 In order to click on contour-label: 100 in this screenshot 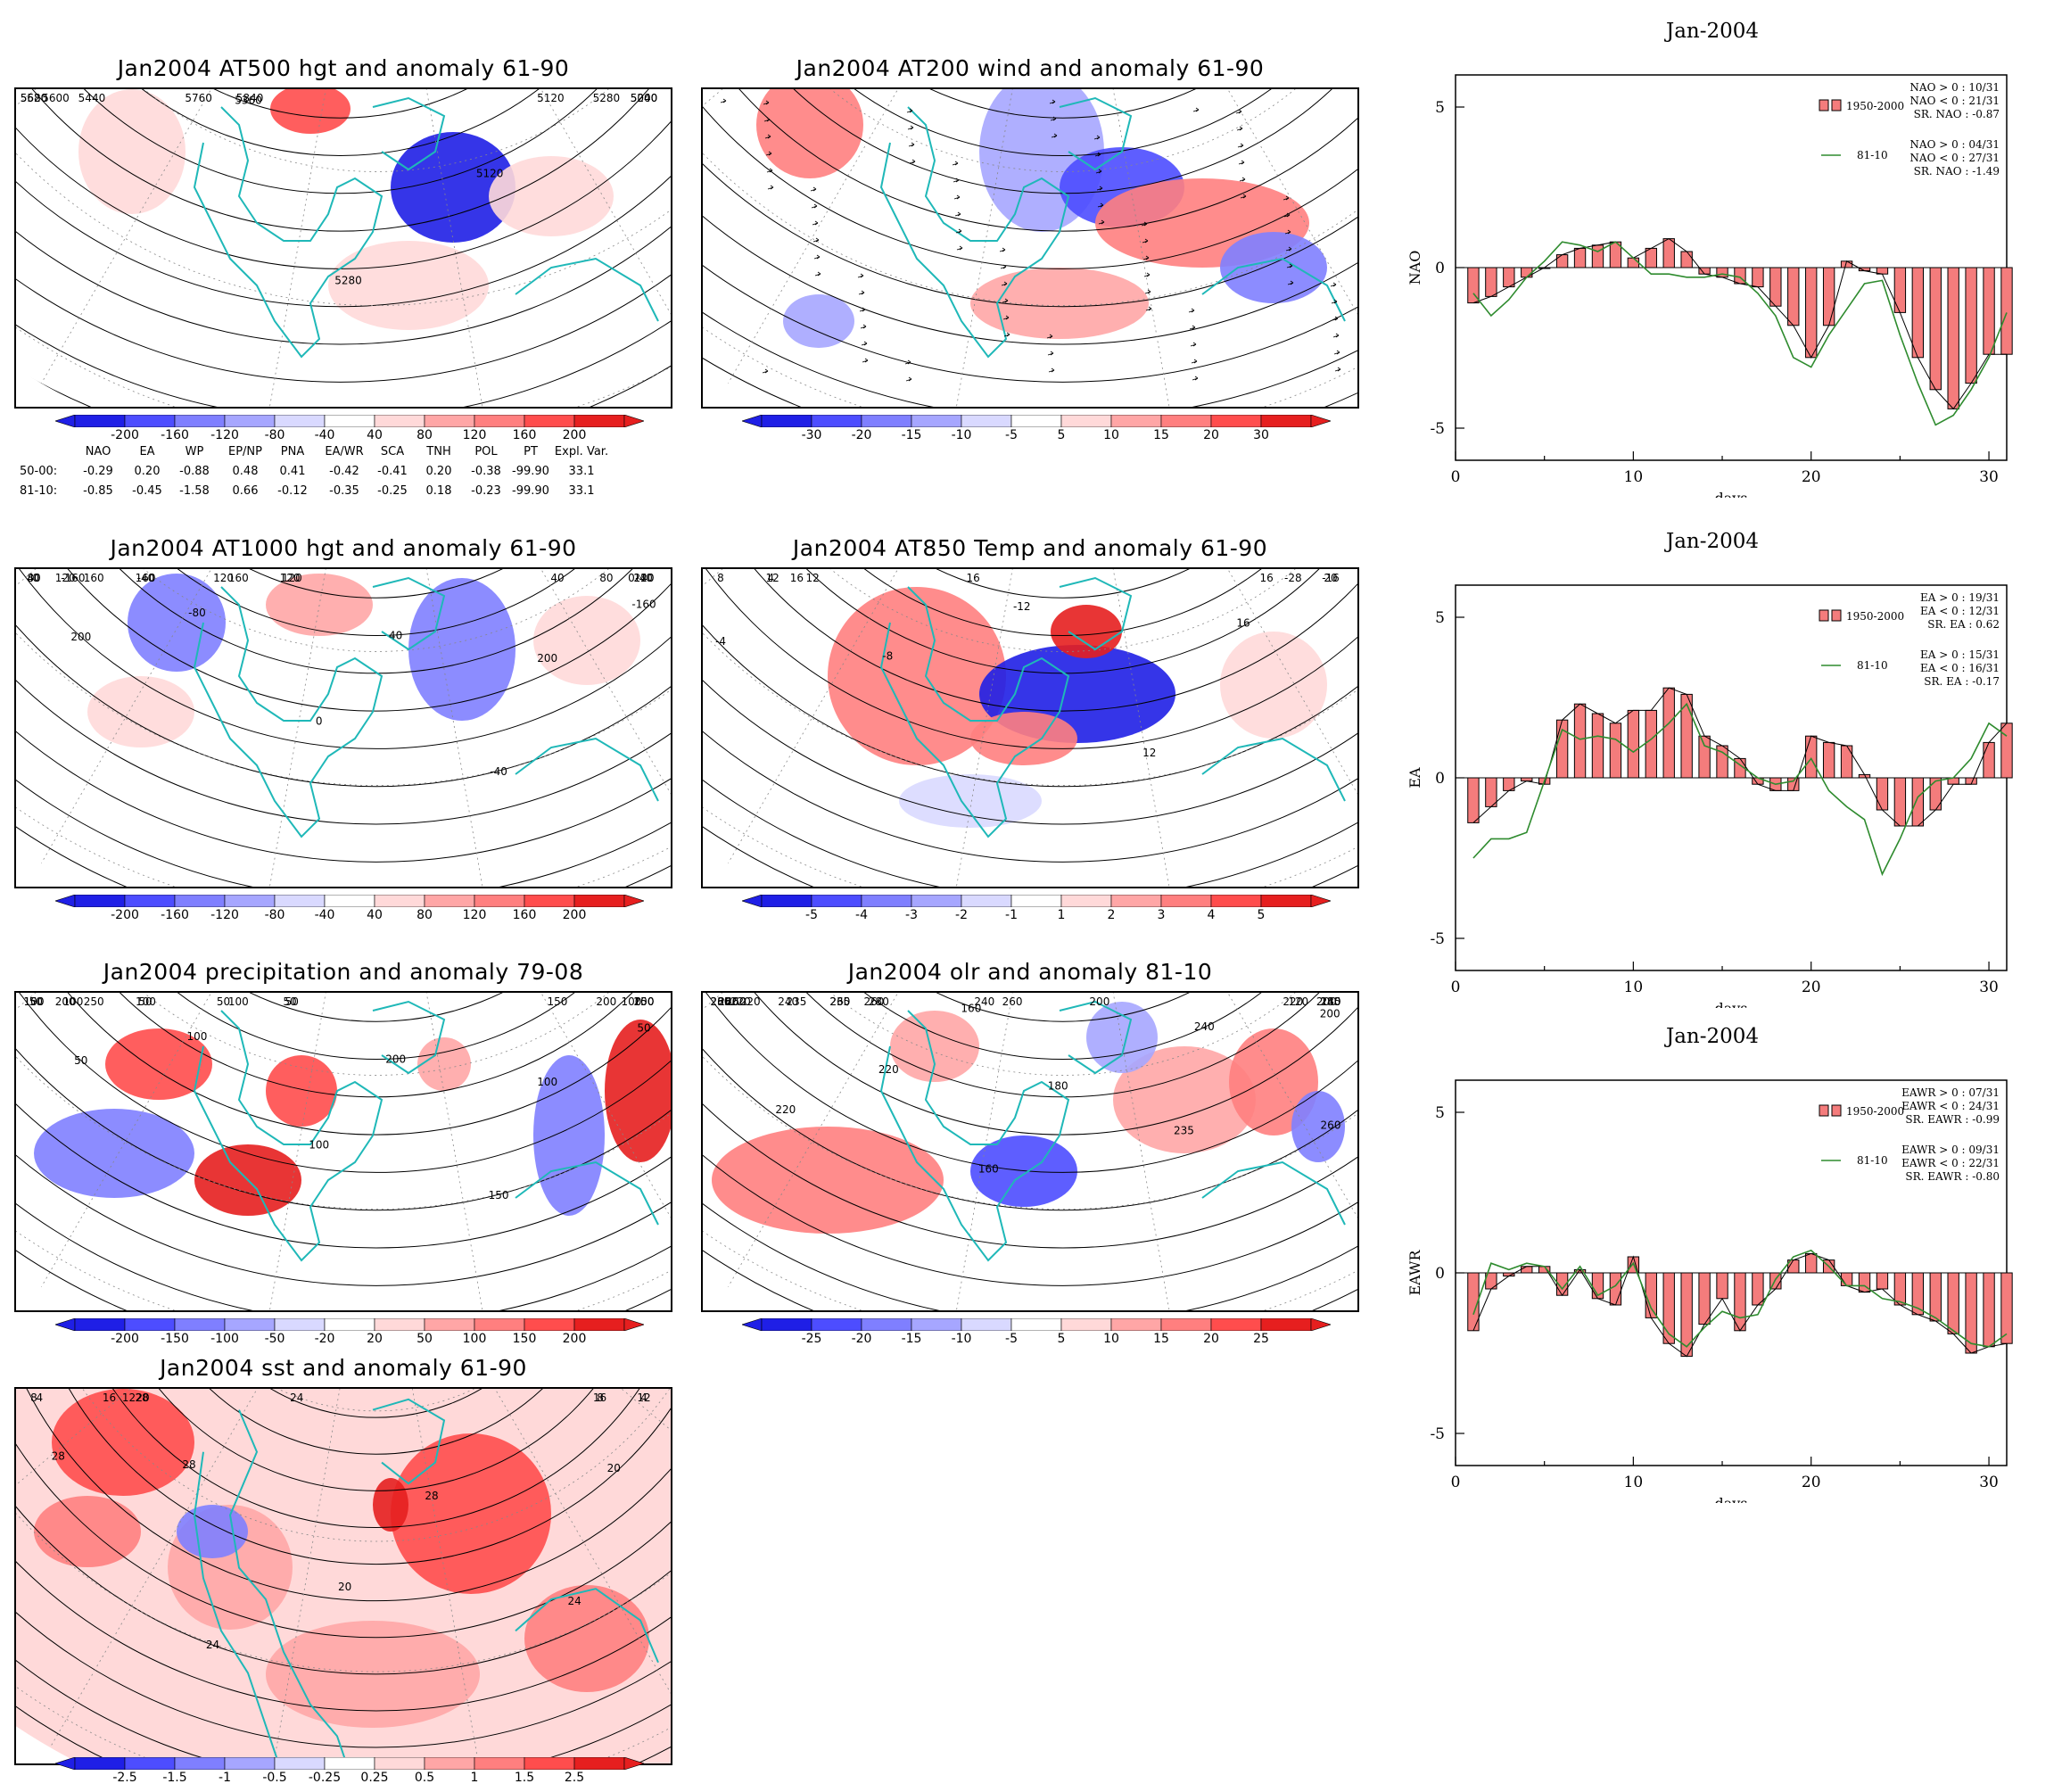, I will do `click(72, 1001)`.